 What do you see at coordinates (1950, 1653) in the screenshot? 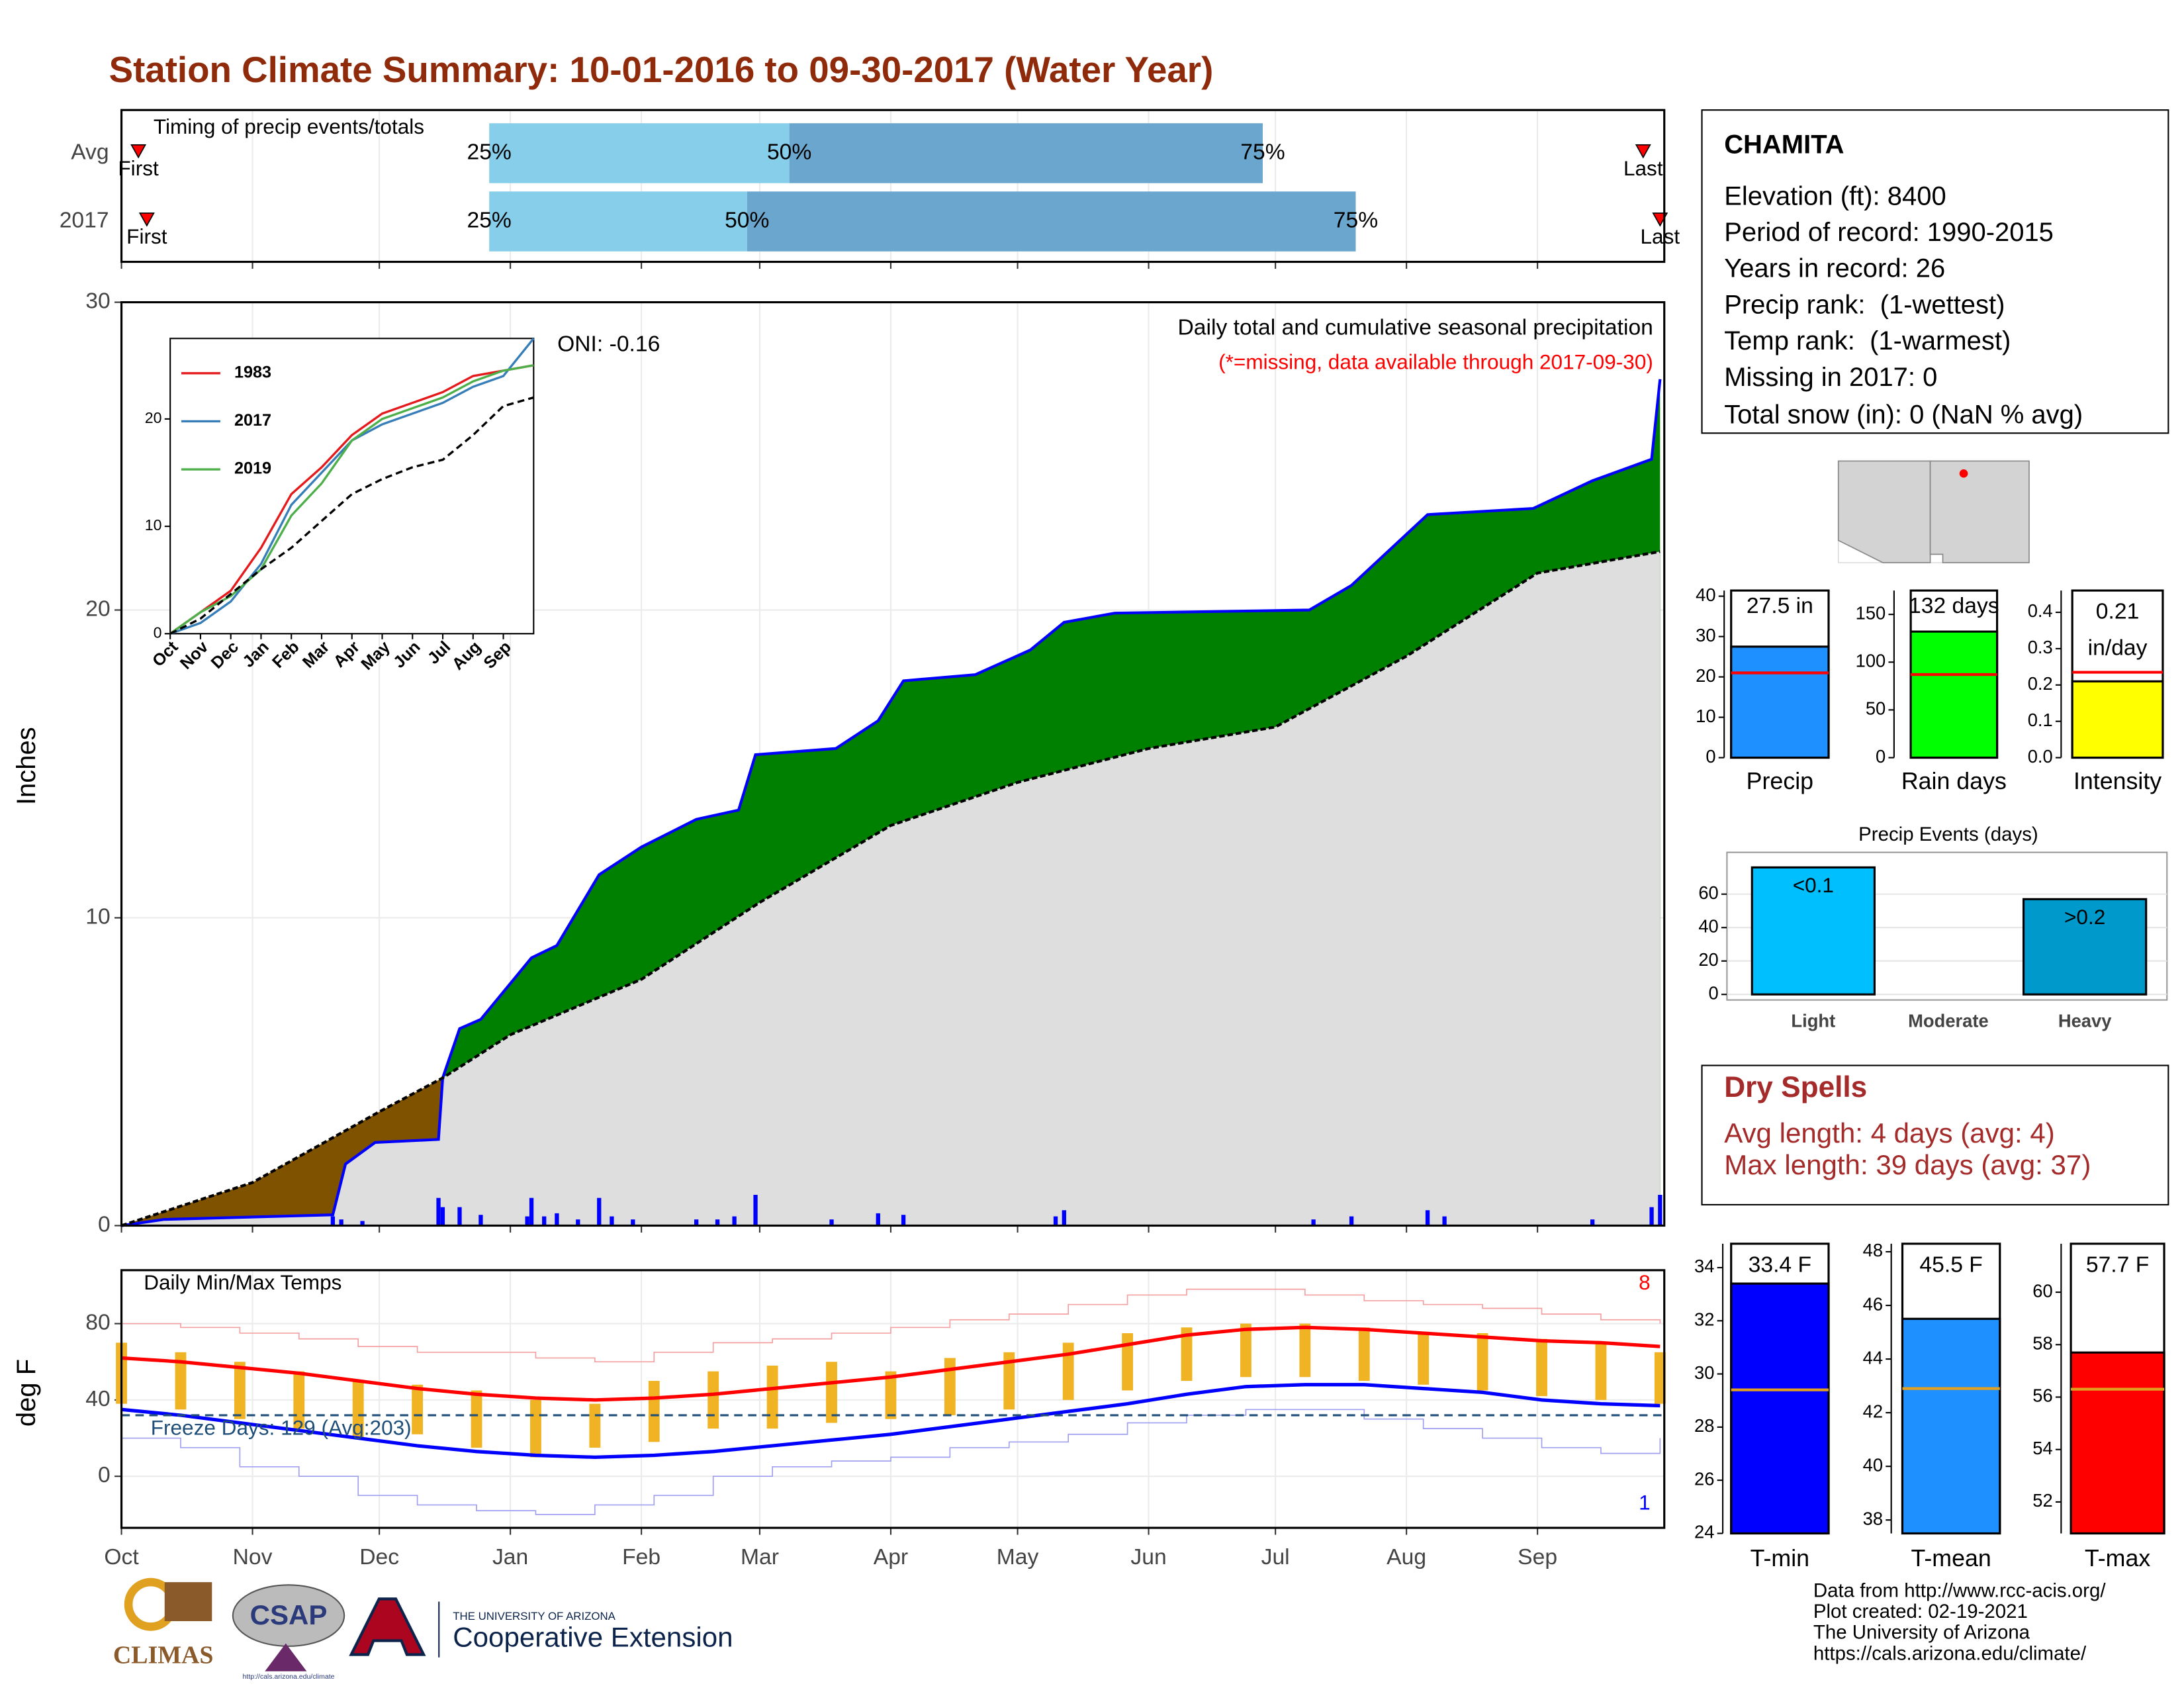
I see `credit-line: https://cals.arizona.edu/climate/` at bounding box center [1950, 1653].